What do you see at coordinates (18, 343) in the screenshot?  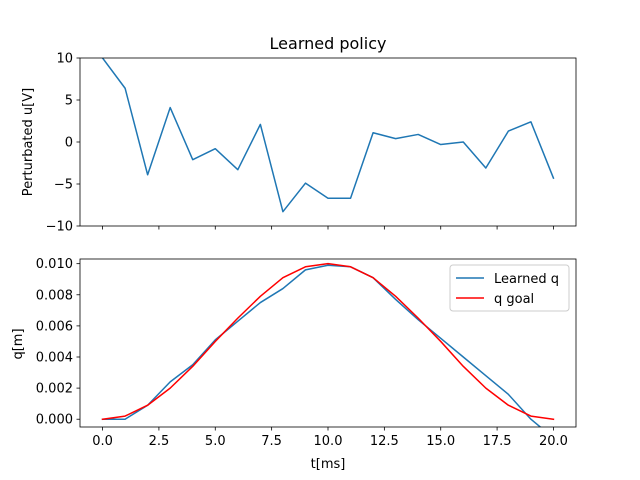 I see `position-ylabel: q[m]` at bounding box center [18, 343].